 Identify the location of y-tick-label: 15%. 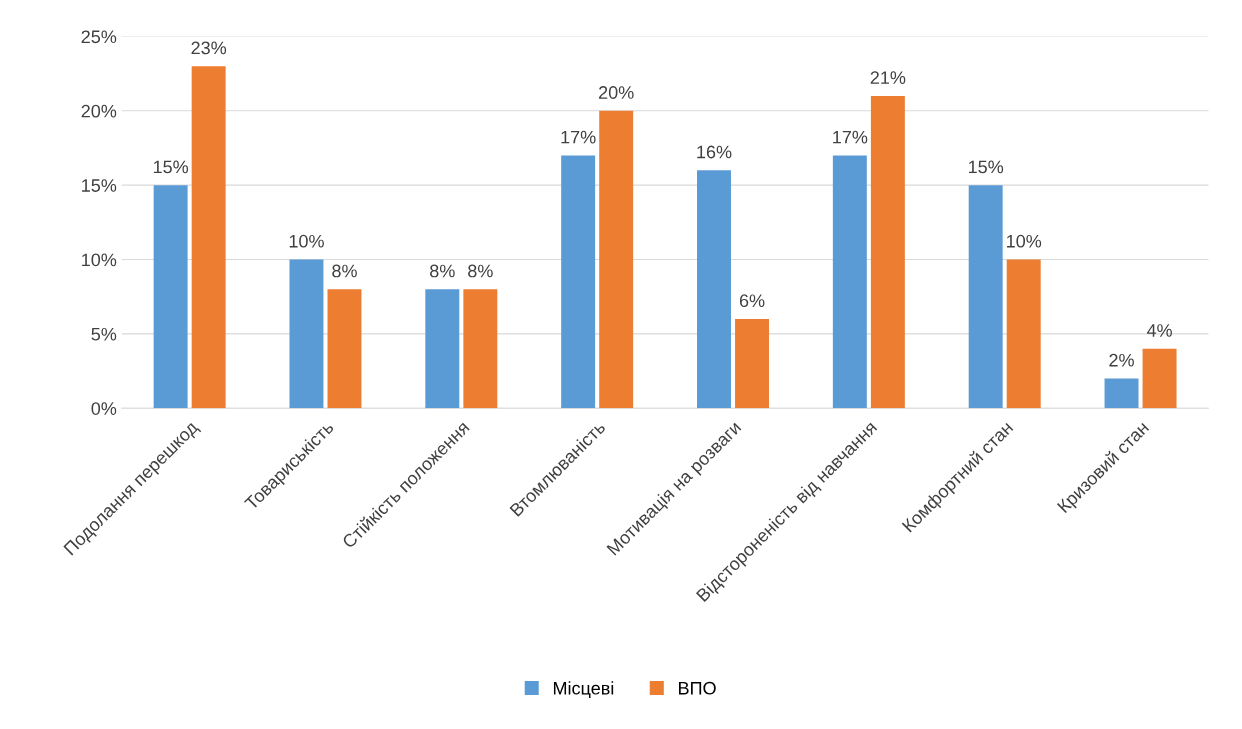
(99, 185).